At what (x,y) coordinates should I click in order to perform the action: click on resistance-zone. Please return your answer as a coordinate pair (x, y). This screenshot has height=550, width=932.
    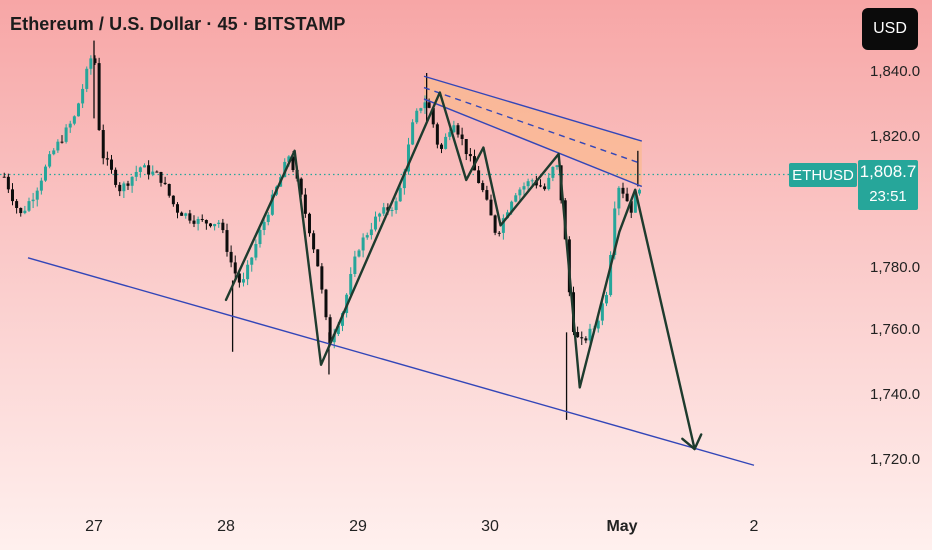
    Looking at the image, I should click on (533, 131).